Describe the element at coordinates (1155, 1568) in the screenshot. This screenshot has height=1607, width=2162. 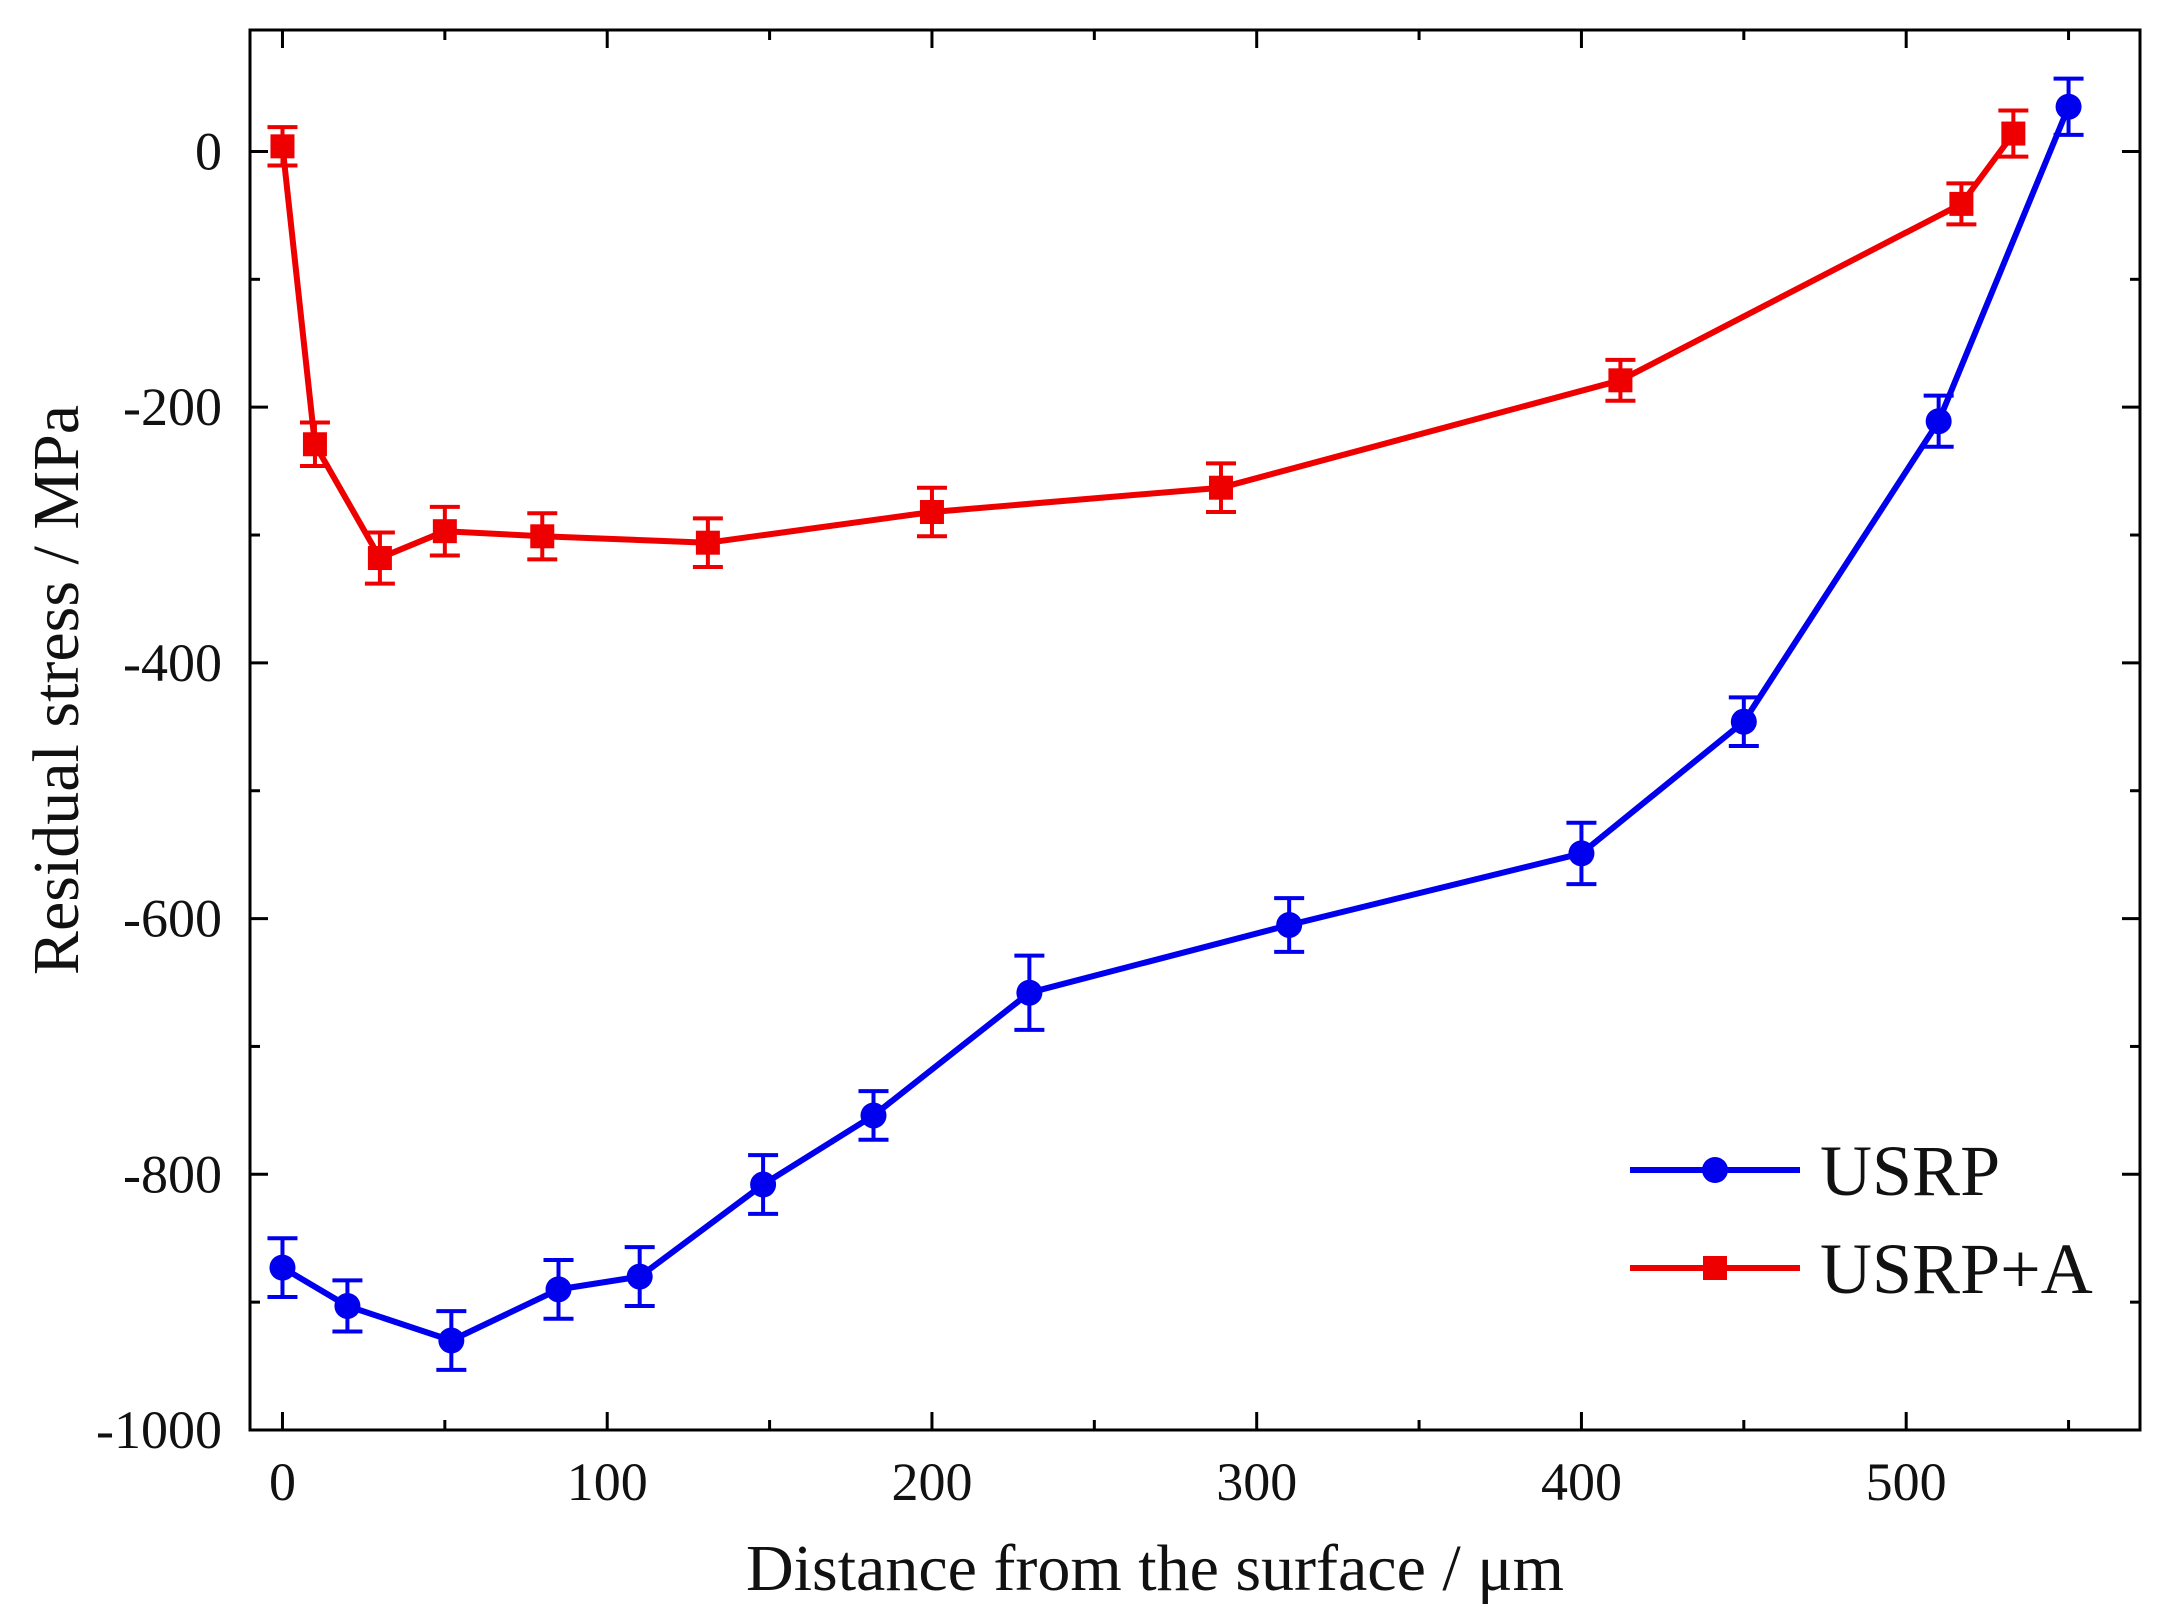
I see `x-axis-title: Distance from the surface / μm` at that location.